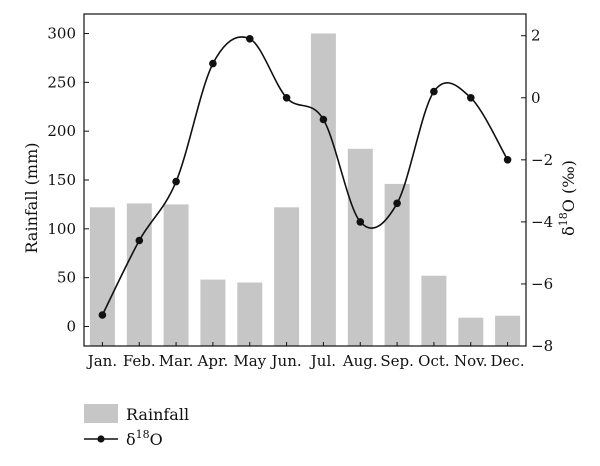  Describe the element at coordinates (61, 180) in the screenshot. I see `left-tick-label-150: 150` at that location.